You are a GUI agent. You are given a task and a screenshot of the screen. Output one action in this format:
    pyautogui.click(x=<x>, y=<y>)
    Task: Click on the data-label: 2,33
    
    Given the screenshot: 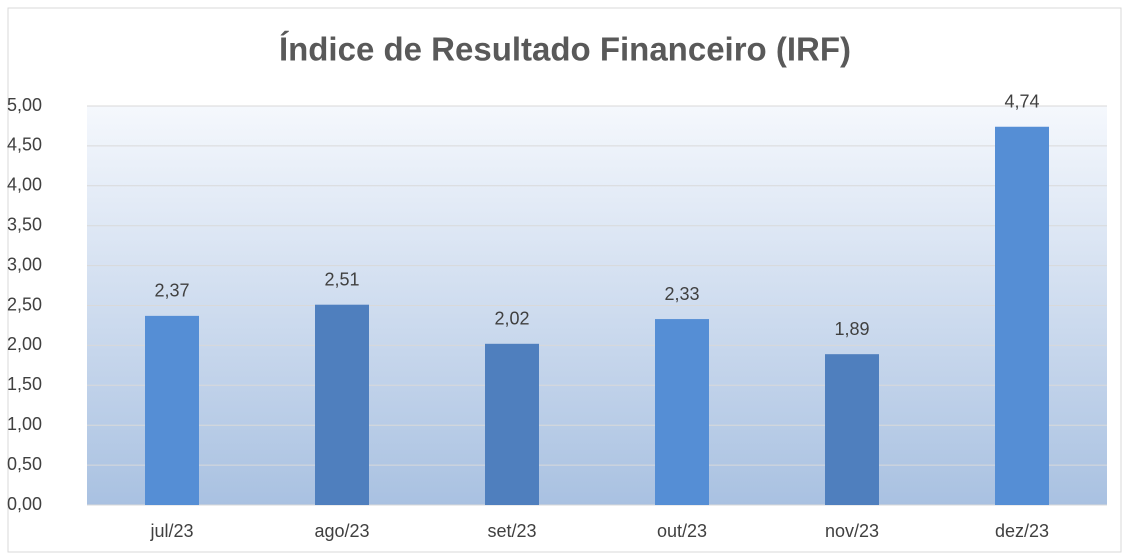 What is the action you would take?
    pyautogui.click(x=681, y=294)
    